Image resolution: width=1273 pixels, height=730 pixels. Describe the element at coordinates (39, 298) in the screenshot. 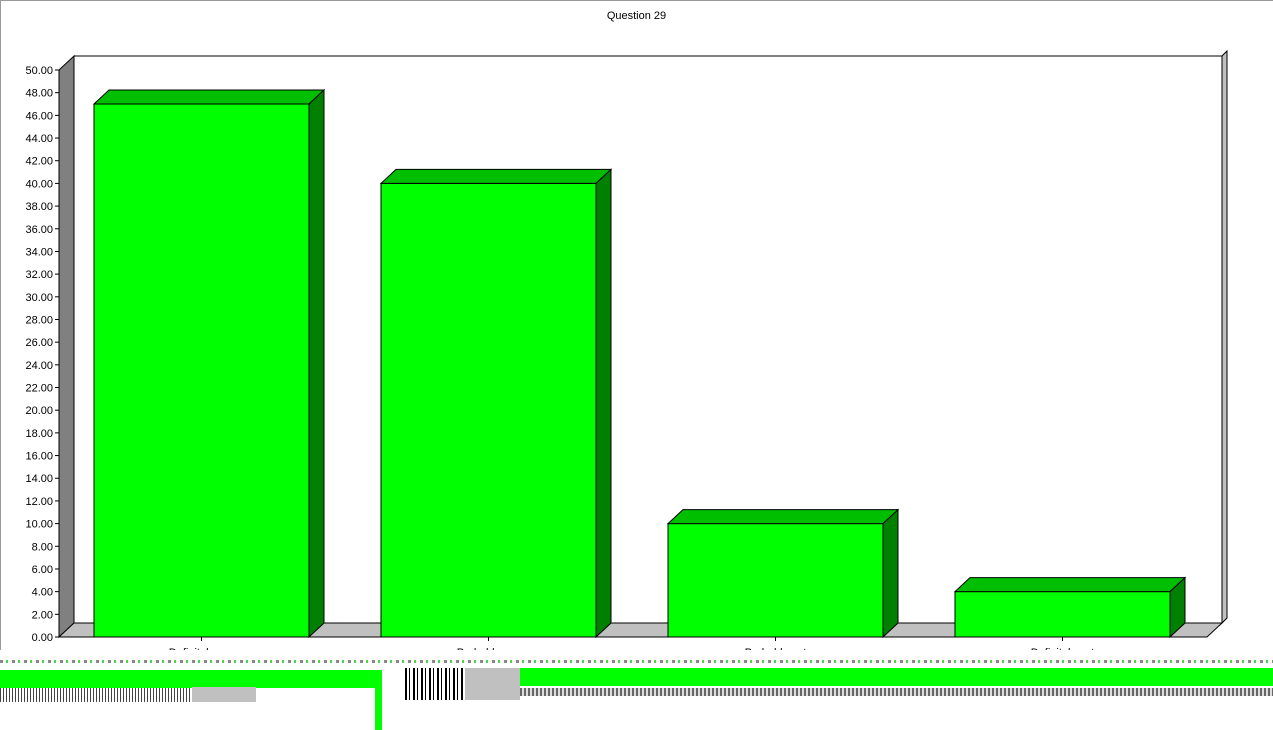

I see `y-tick-label: 30.00` at that location.